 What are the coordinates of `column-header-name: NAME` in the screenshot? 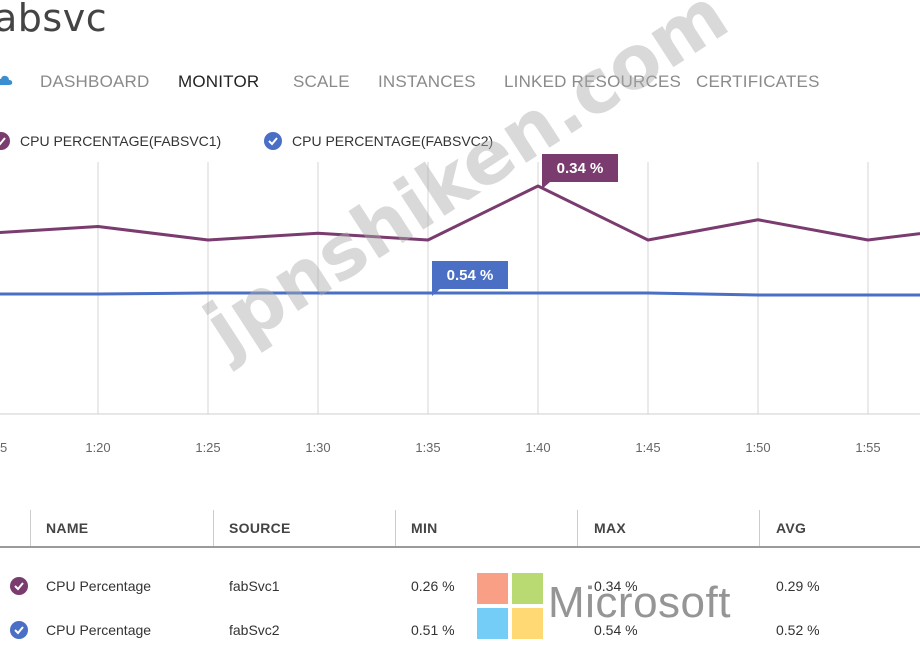 It's located at (67, 528).